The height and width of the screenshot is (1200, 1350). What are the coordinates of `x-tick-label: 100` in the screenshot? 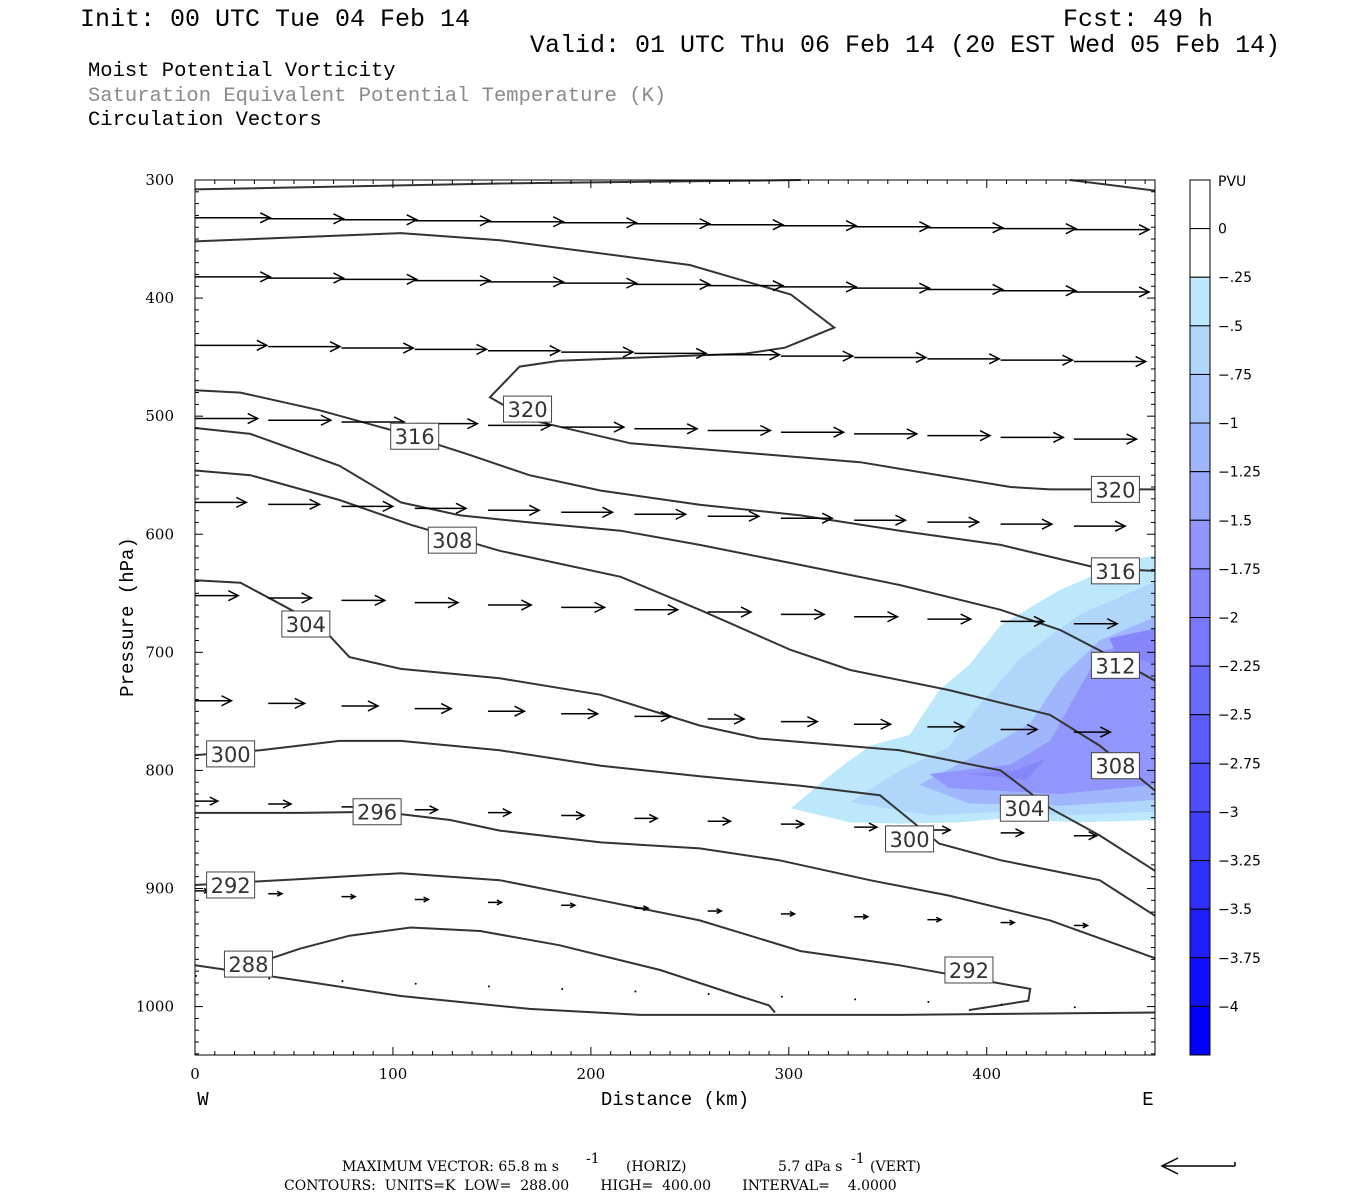 It's located at (393, 1074).